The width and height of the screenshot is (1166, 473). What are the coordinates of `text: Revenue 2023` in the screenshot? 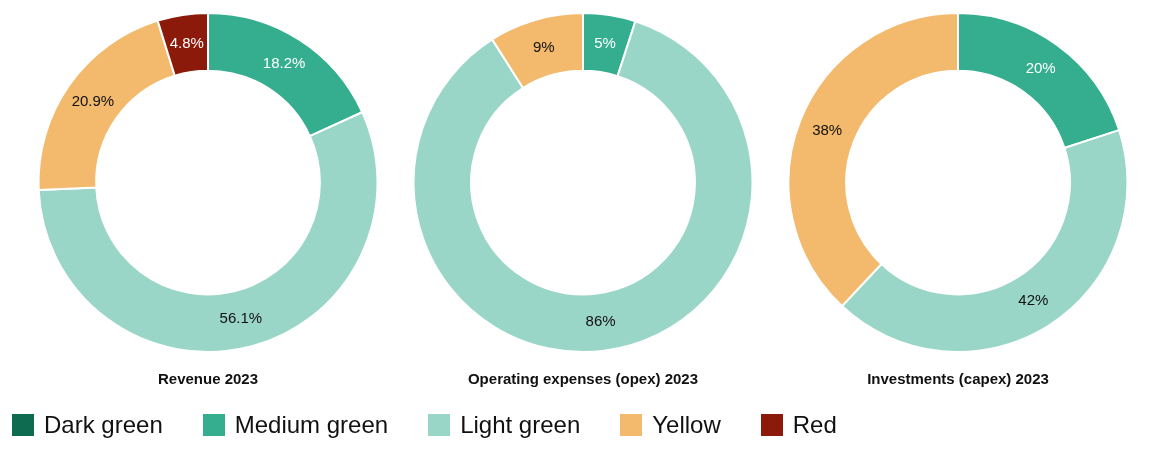 It's located at (207, 379).